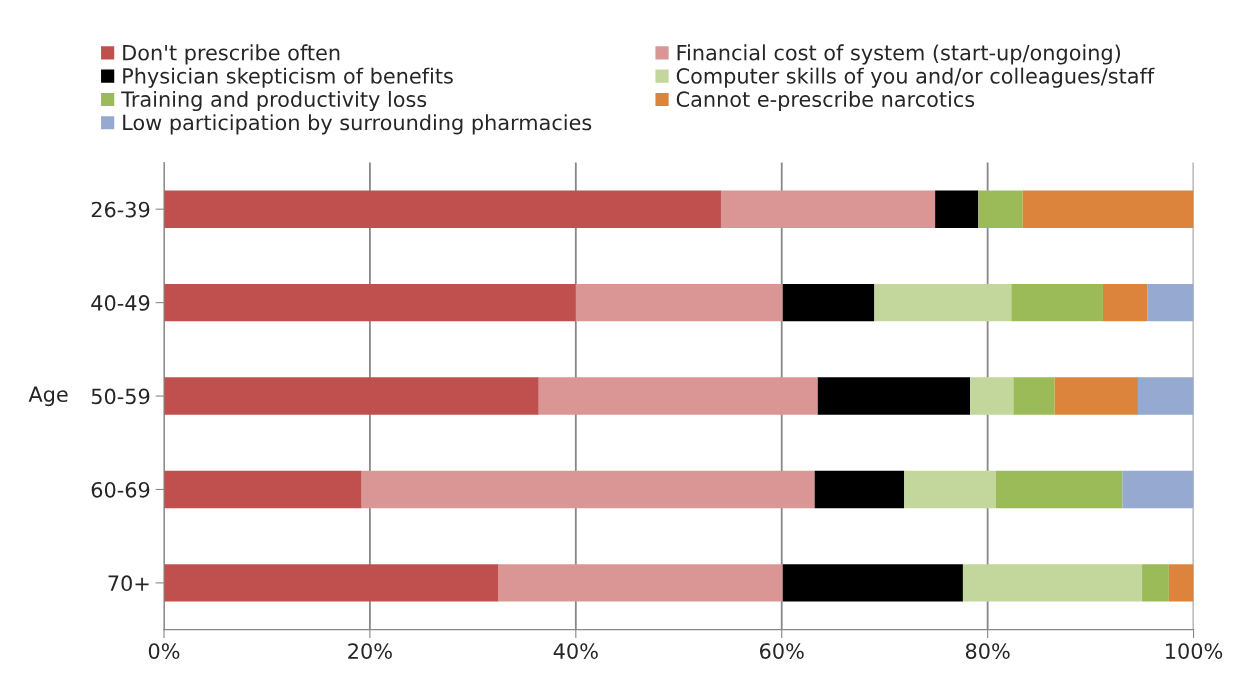 This screenshot has height=677, width=1233. I want to click on x-tick-label: 40%, so click(575, 651).